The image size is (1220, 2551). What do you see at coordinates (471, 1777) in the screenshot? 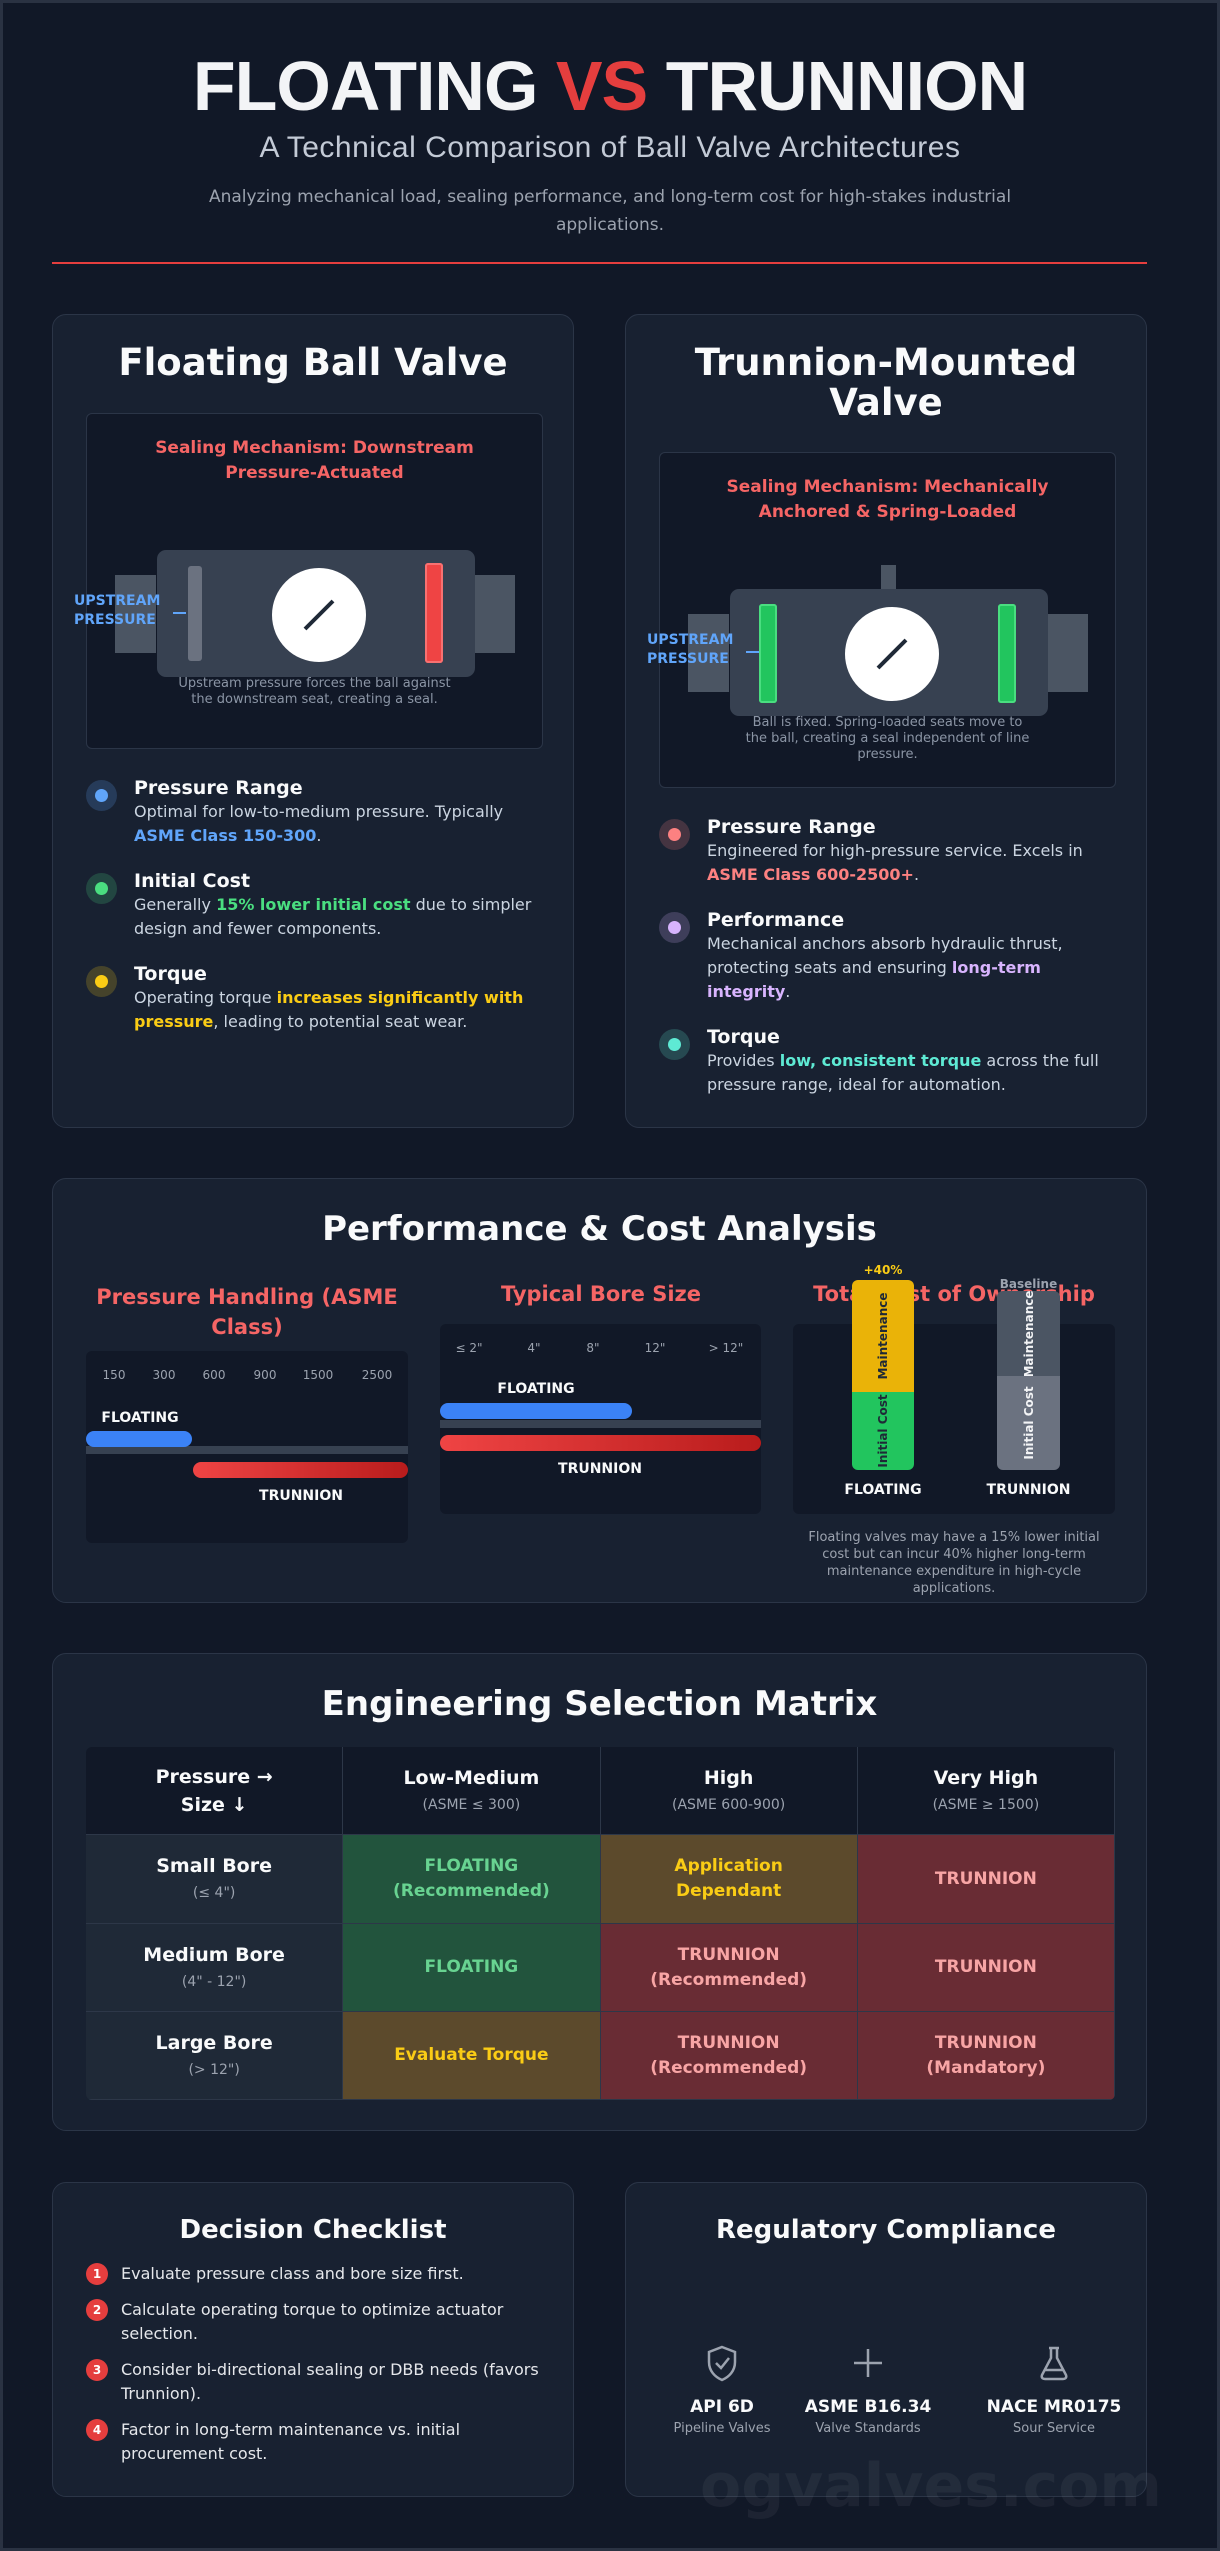
I see `column-title: Low-Medium` at bounding box center [471, 1777].